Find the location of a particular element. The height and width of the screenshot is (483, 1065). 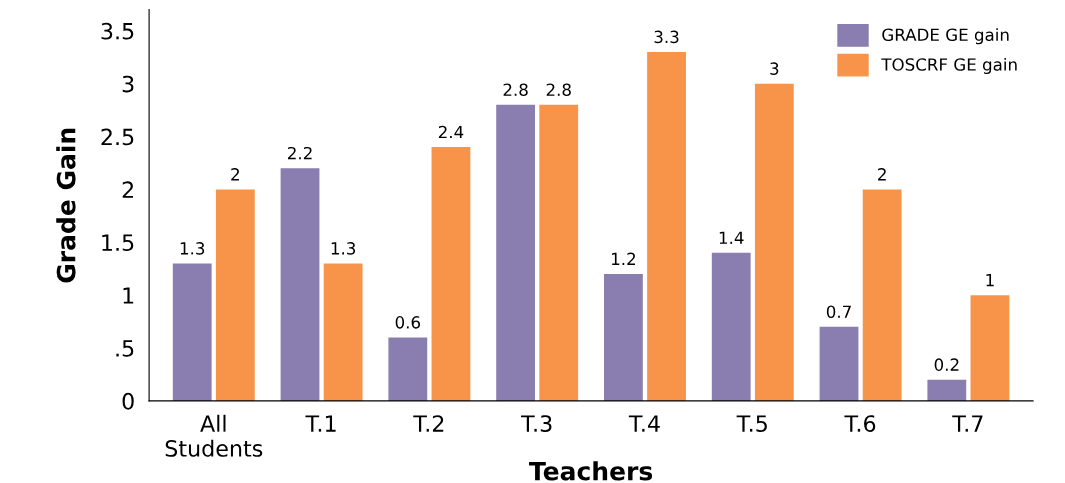

data-label: 0.2 is located at coordinates (946, 364).